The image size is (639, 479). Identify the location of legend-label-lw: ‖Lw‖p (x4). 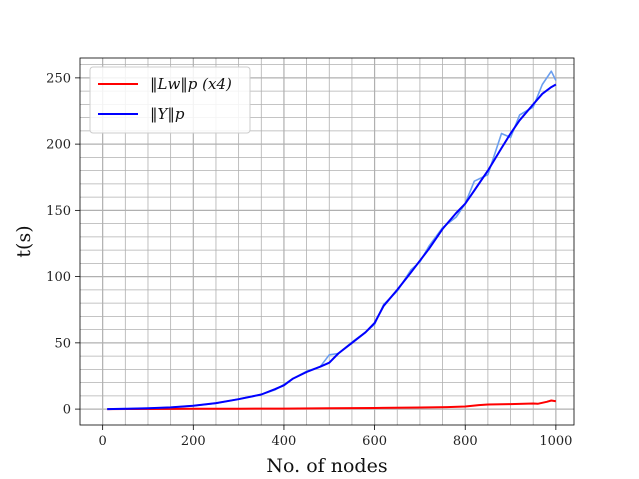
(191, 84).